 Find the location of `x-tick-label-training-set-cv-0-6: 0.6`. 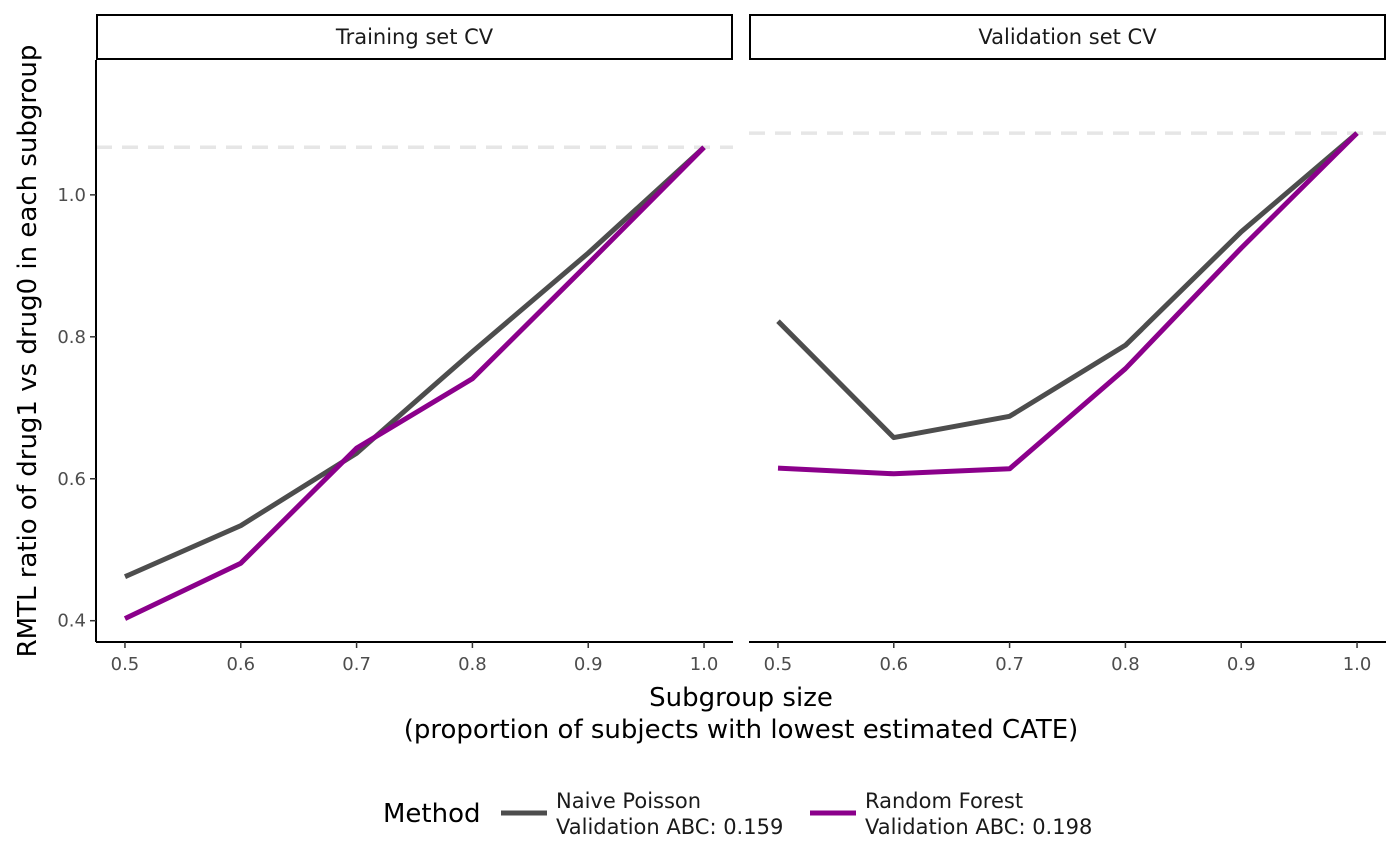

x-tick-label-training-set-cv-0-6: 0.6 is located at coordinates (240, 664).